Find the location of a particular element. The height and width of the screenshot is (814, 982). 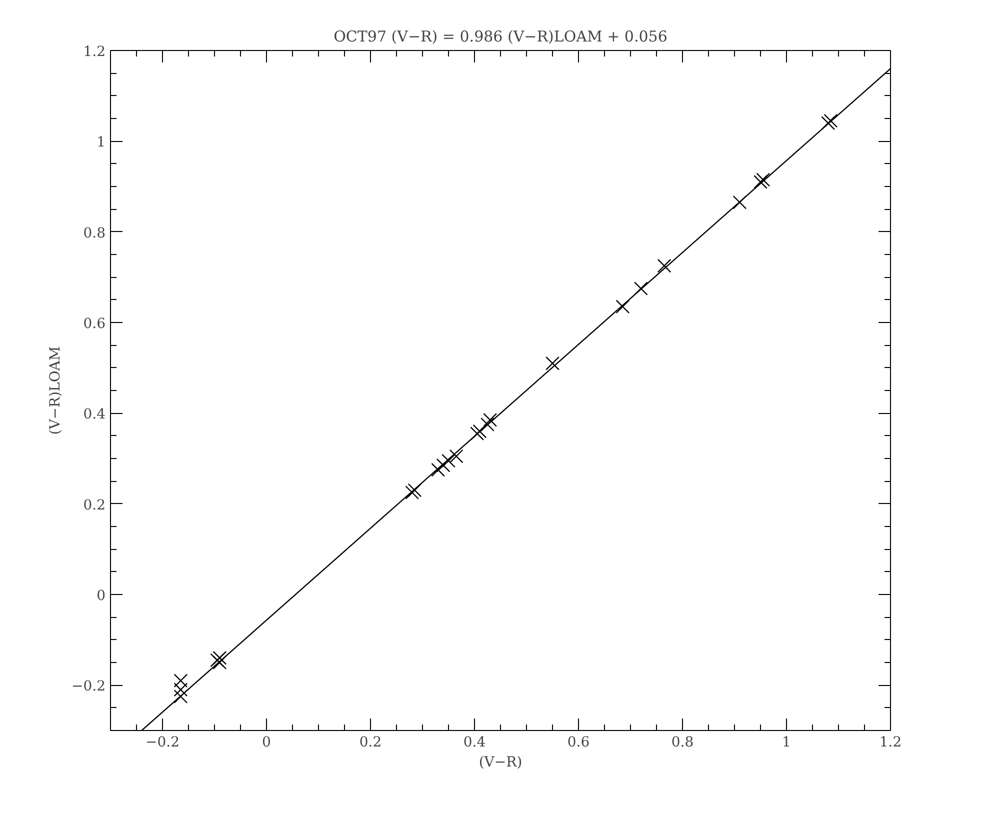

y-tick-label: 1 is located at coordinates (101, 142).